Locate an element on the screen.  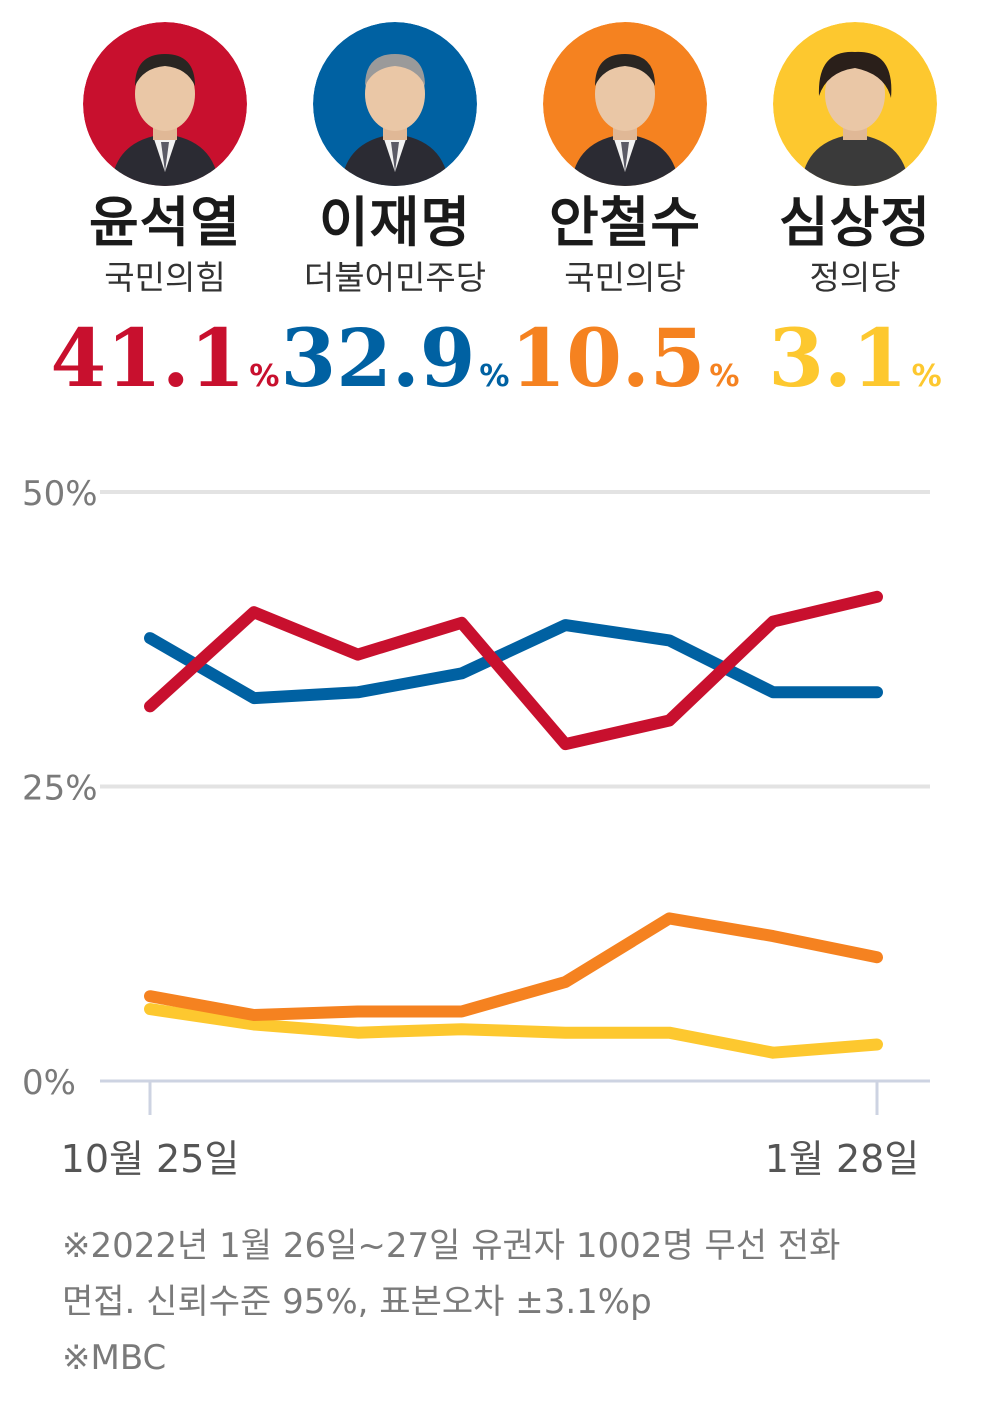
x-tick-label: 10월 25일 is located at coordinates (150, 1159).